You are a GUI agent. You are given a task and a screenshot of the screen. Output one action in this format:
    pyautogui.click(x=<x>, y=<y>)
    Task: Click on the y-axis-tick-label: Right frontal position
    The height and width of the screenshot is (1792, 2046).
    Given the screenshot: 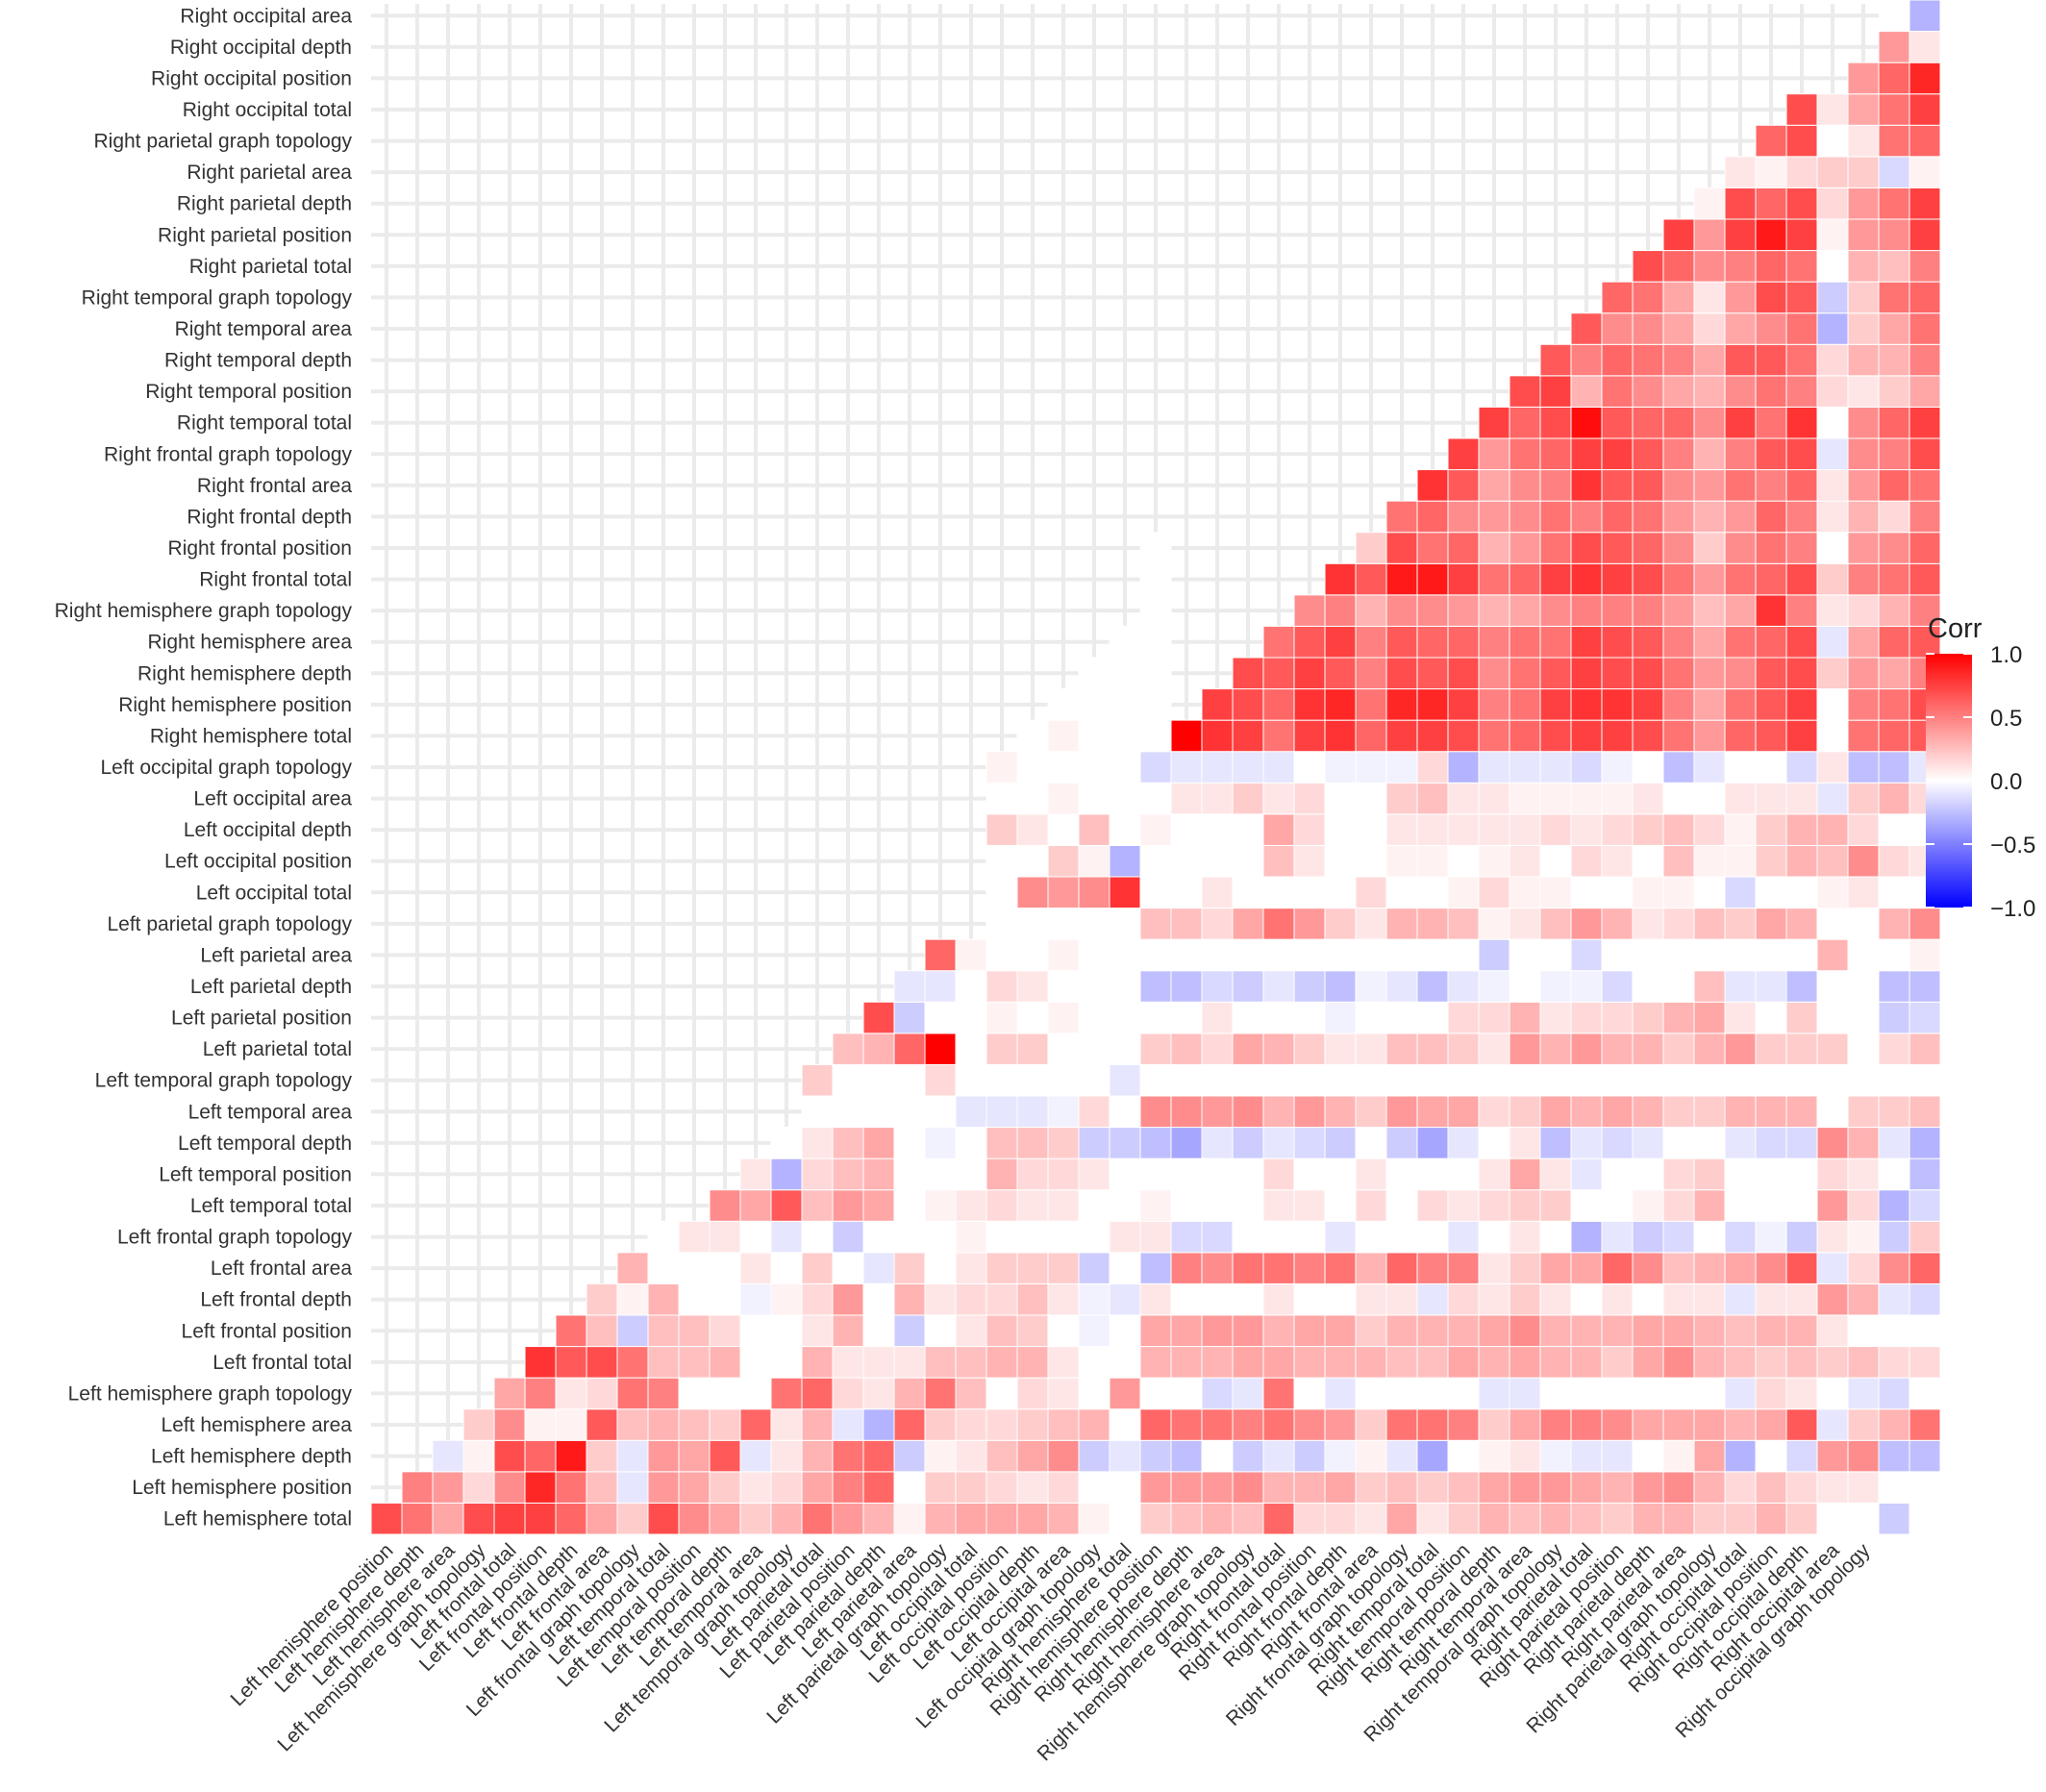 What is the action you would take?
    pyautogui.click(x=260, y=548)
    